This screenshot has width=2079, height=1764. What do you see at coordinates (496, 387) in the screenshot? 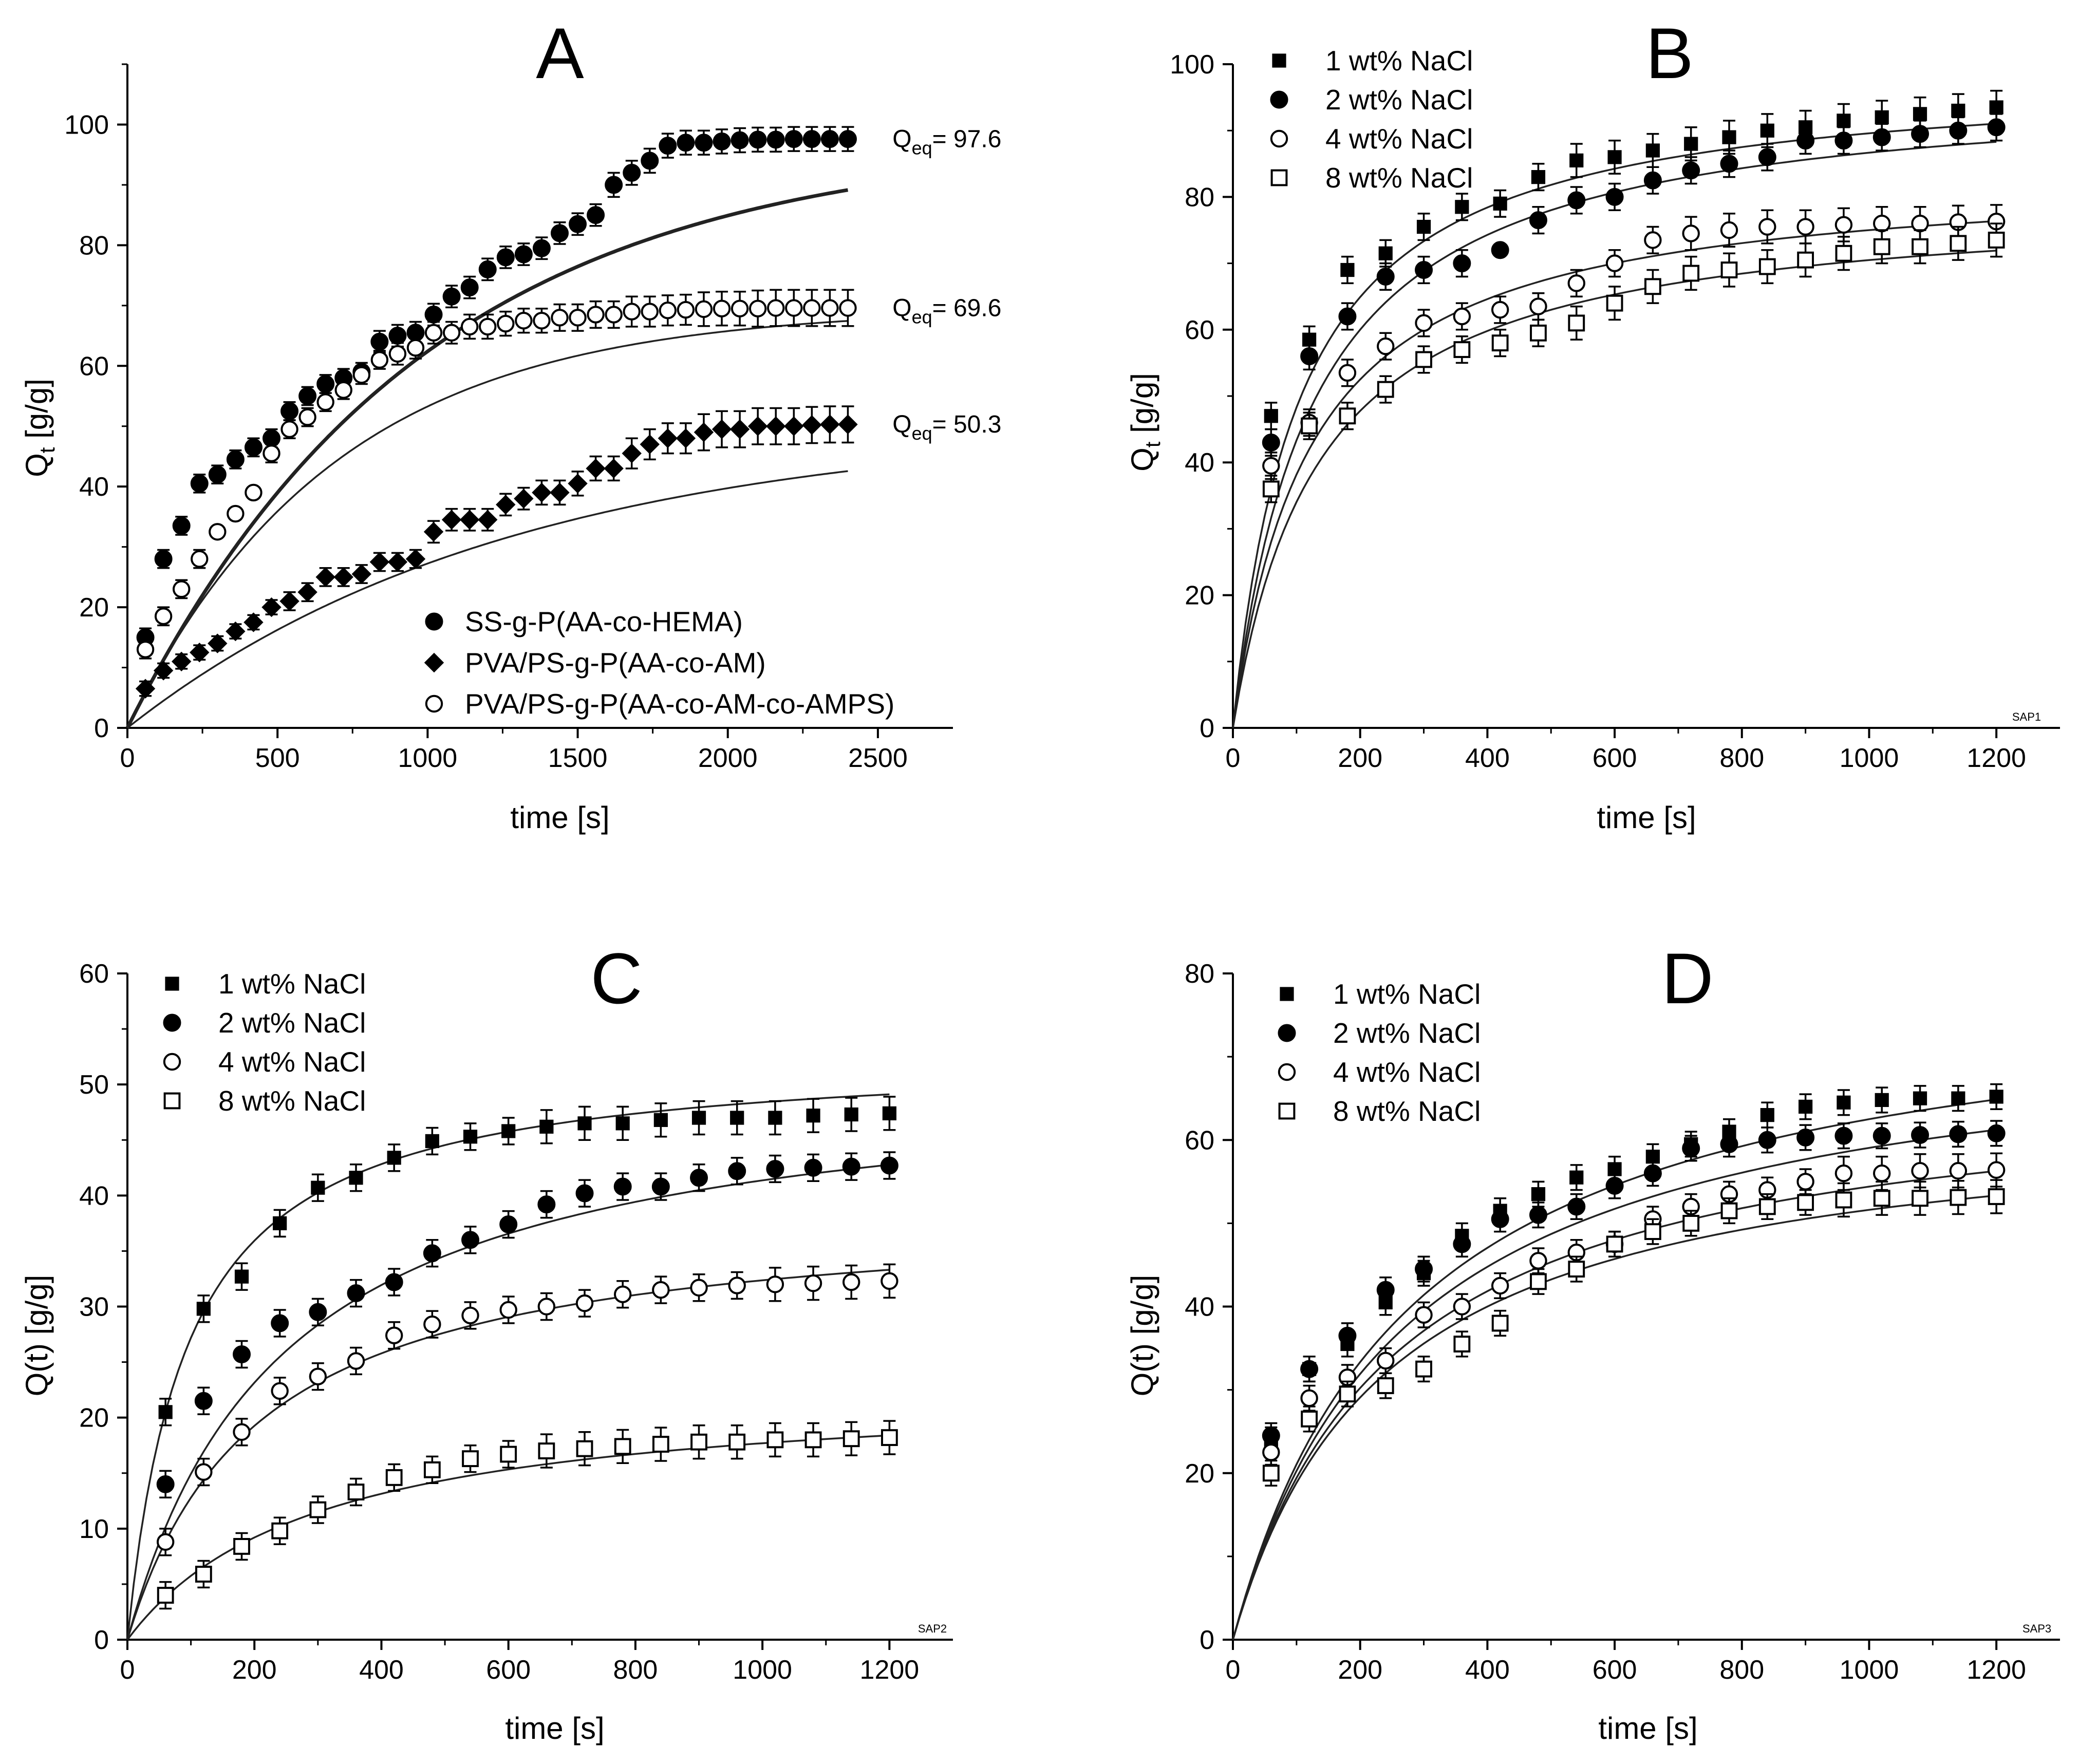
I see `panel-a-series` at bounding box center [496, 387].